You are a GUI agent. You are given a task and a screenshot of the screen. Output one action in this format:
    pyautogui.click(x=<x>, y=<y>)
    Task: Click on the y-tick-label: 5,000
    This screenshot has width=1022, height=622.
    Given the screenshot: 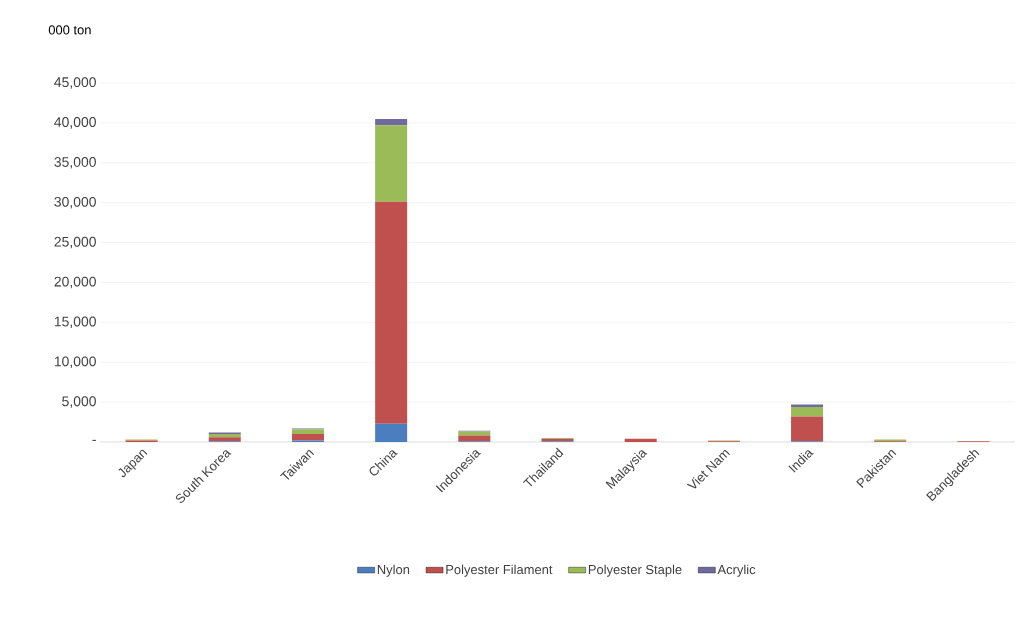 What is the action you would take?
    pyautogui.click(x=79, y=402)
    